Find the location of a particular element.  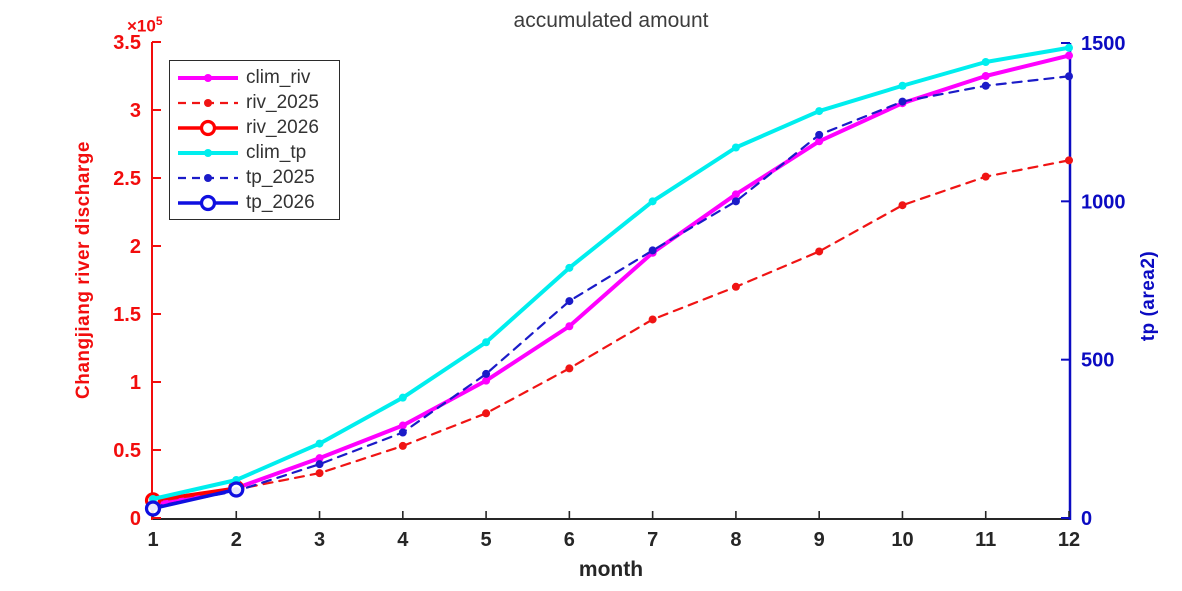

legend-item-clim_tp: clim_tp is located at coordinates (257, 153).